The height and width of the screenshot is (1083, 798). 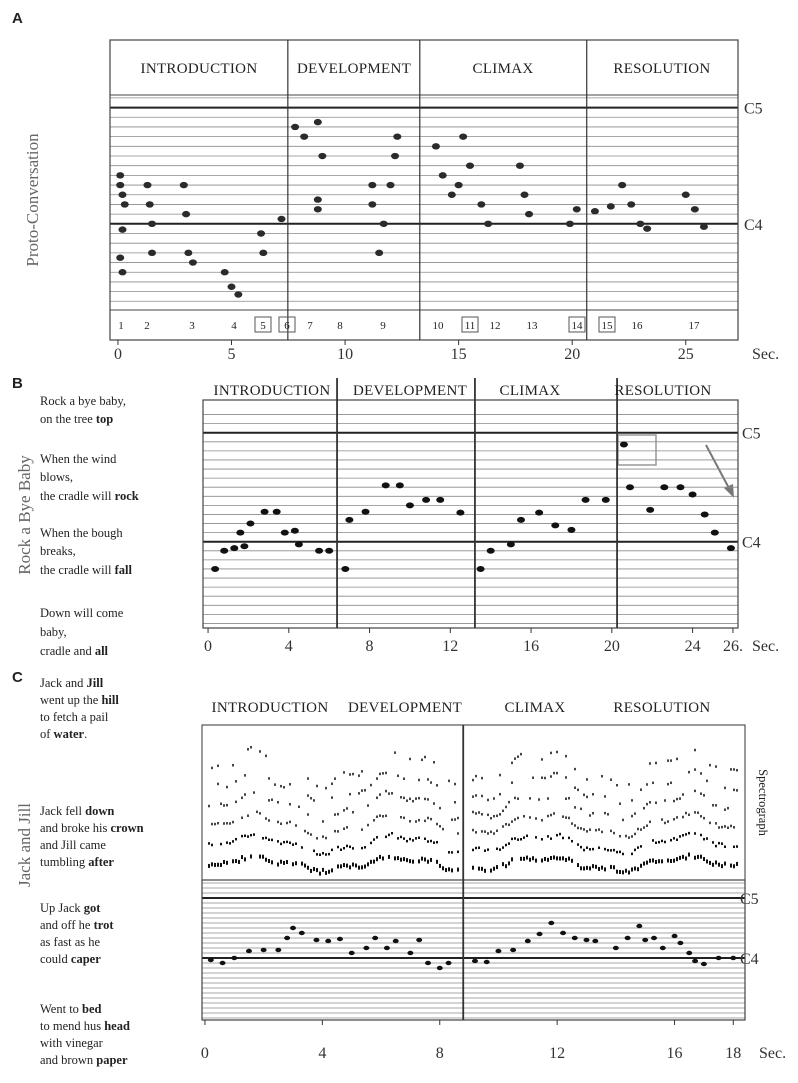 What do you see at coordinates (73, 845) in the screenshot?
I see `lyric-text: and Jill came` at bounding box center [73, 845].